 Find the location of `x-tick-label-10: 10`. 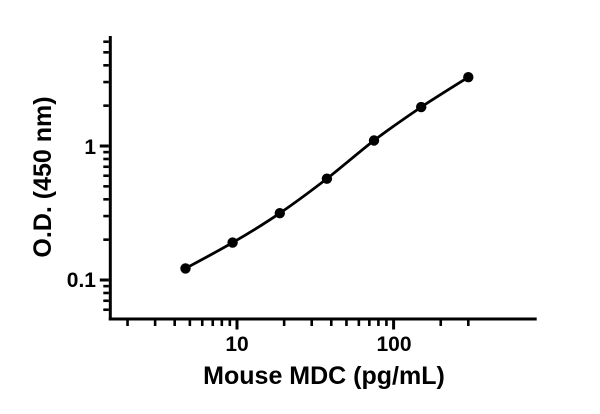

x-tick-label-10: 10 is located at coordinates (236, 344).